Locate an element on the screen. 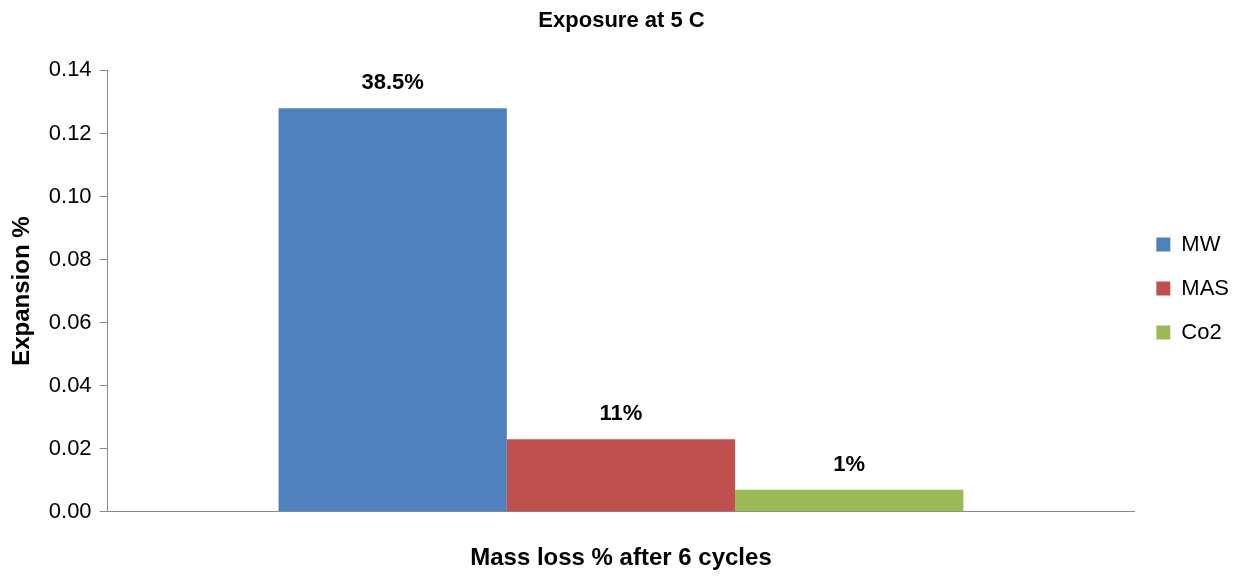 The height and width of the screenshot is (577, 1239). y-tick-label: 0.08 is located at coordinates (70, 258).